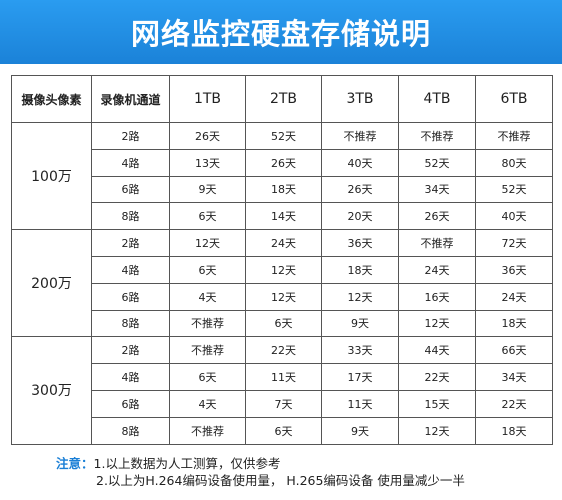 Image resolution: width=562 pixels, height=500 pixels. What do you see at coordinates (51, 283) in the screenshot?
I see `resolution-cell: 200万` at bounding box center [51, 283].